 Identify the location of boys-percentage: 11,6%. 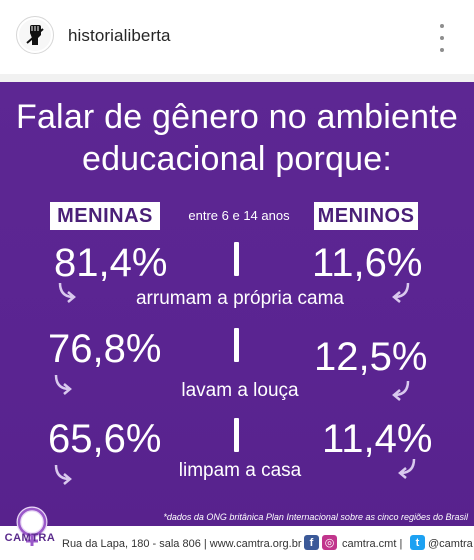
(367, 263).